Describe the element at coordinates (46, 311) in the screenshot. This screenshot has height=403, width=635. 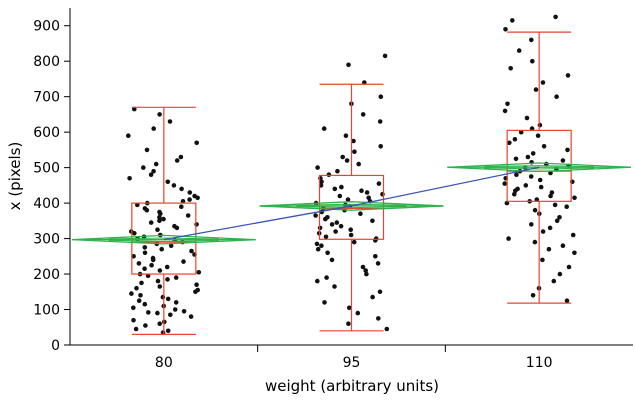
I see `y-tick-label: 100` at that location.